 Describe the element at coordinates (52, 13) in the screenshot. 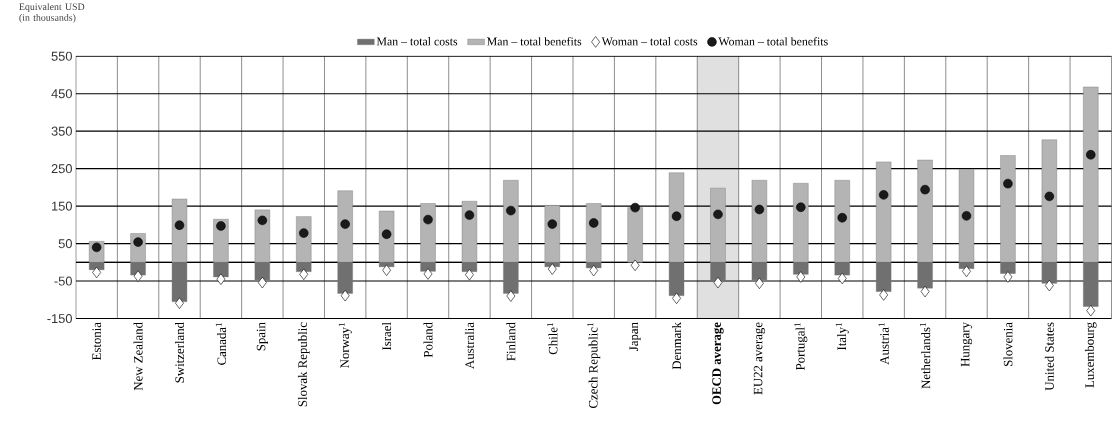

I see `y-axis-title: Equivalent USD (in thousands)` at that location.